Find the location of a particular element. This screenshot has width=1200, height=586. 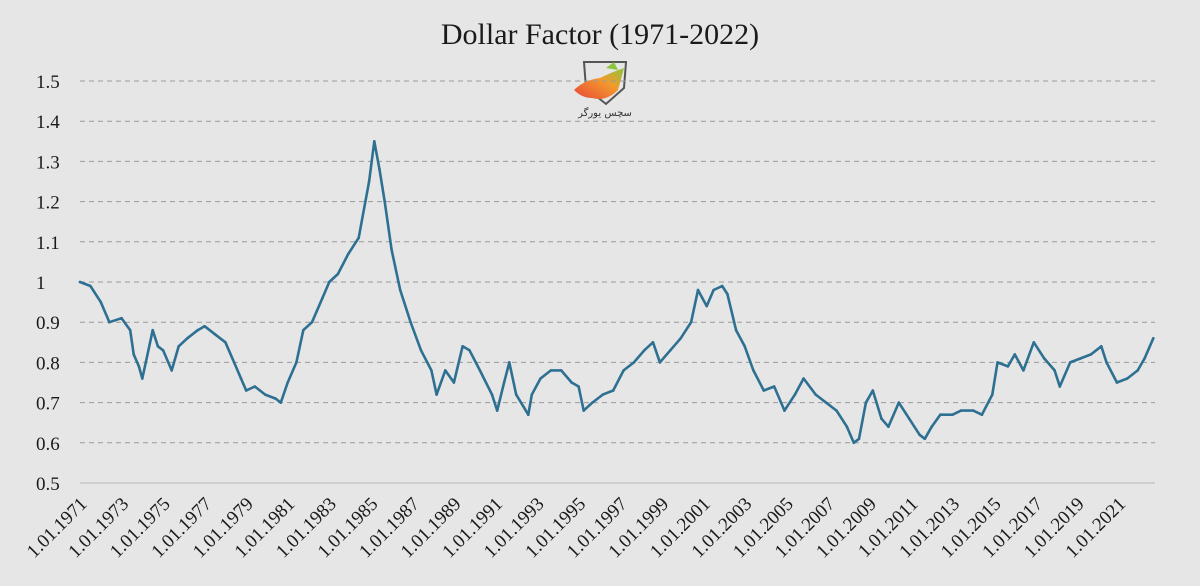

y-tick-label: 0.6 is located at coordinates (48, 444).